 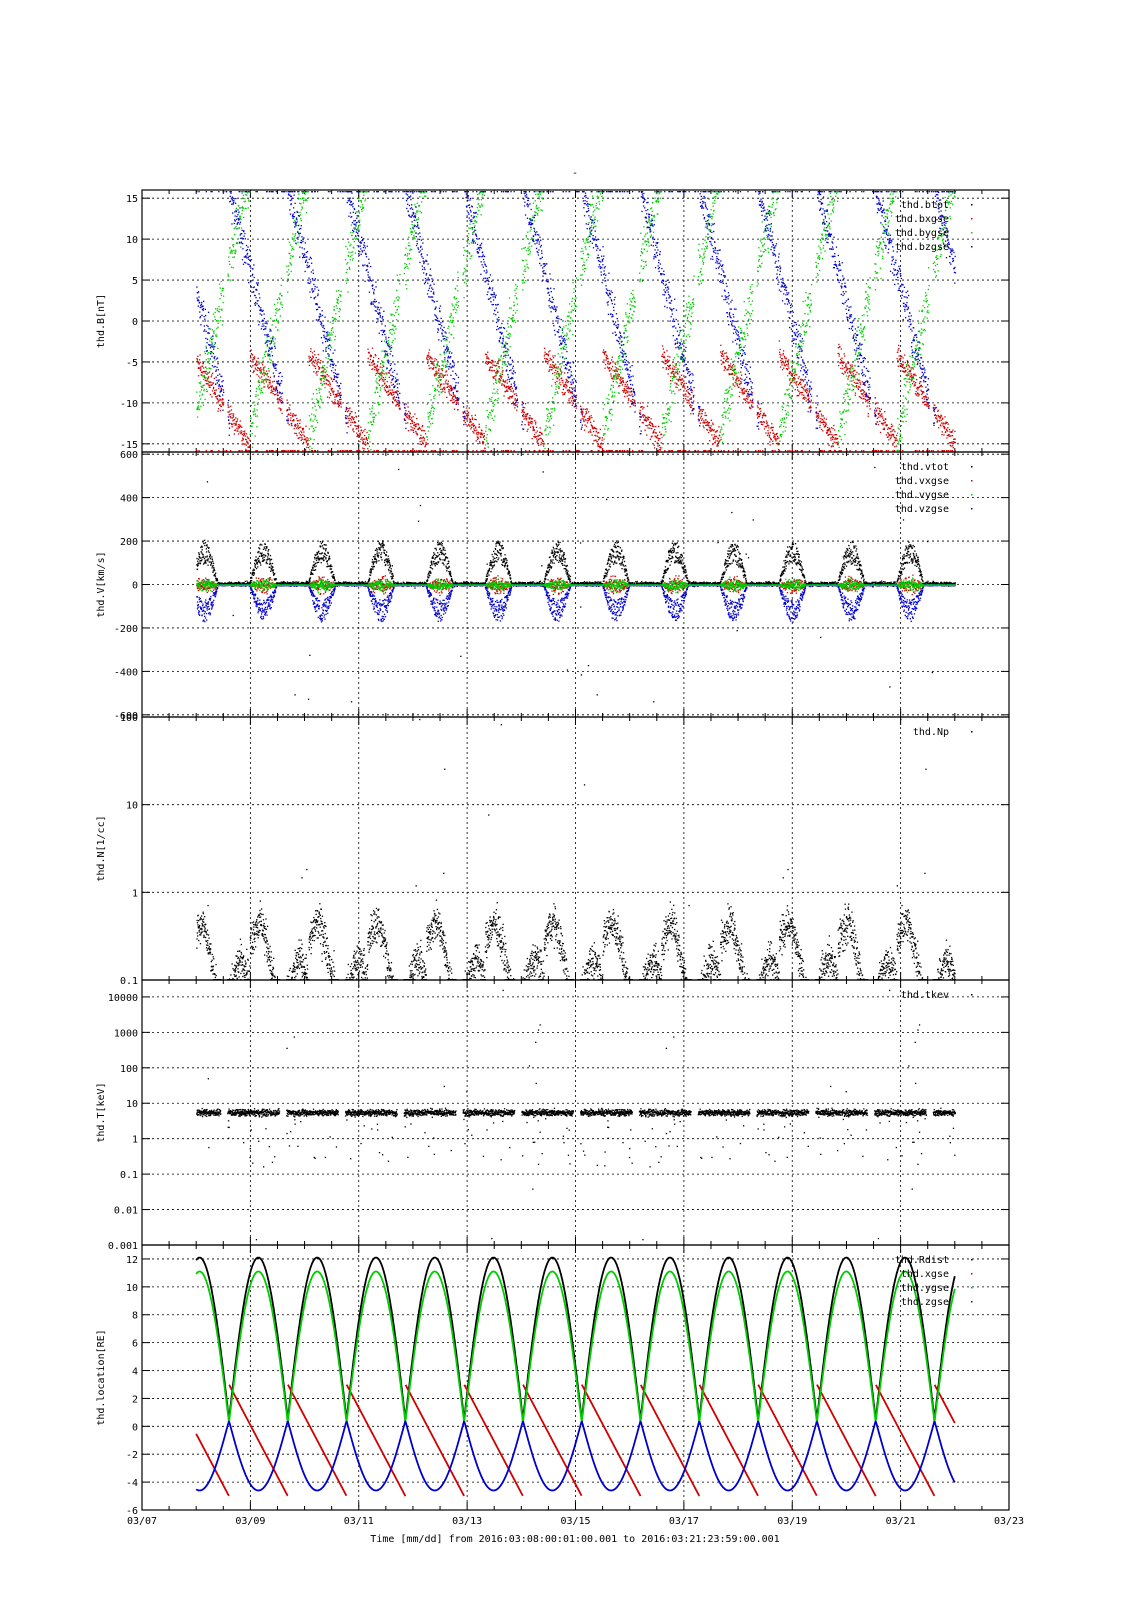 What do you see at coordinates (132, 1483) in the screenshot?
I see `y-tick-label: -4` at bounding box center [132, 1483].